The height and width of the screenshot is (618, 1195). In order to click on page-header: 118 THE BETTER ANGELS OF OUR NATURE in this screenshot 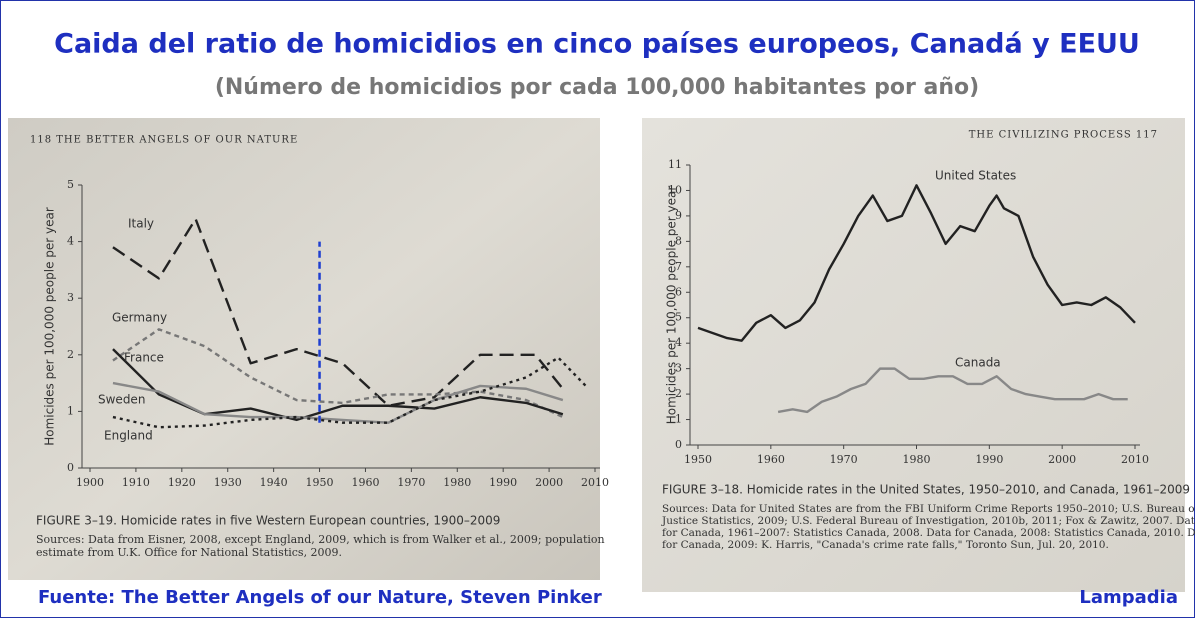, I will do `click(164, 140)`.